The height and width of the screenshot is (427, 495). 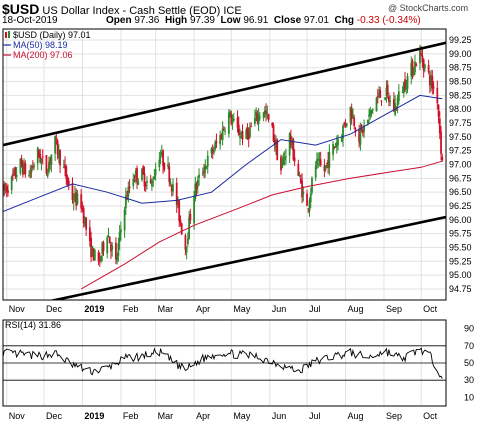 I want to click on price-x-tick-8: Jul, so click(x=315, y=309).